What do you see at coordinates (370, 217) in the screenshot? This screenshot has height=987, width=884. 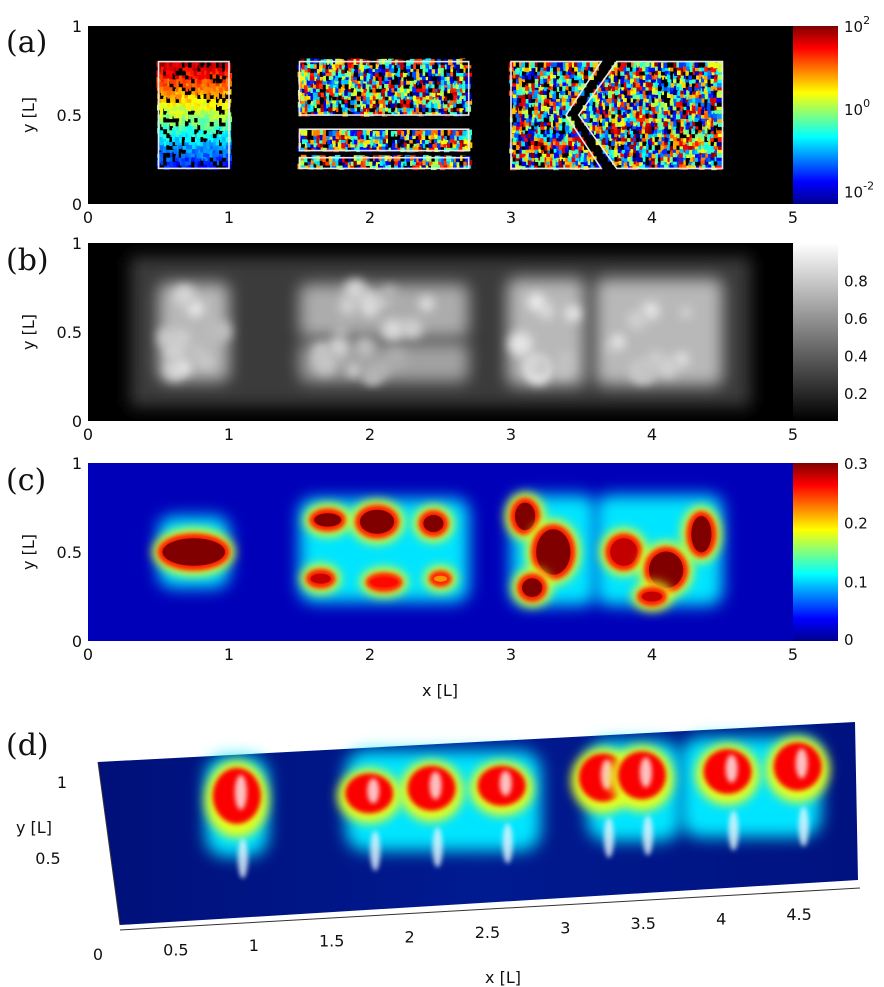 I see `x-tick-a-2: 2` at bounding box center [370, 217].